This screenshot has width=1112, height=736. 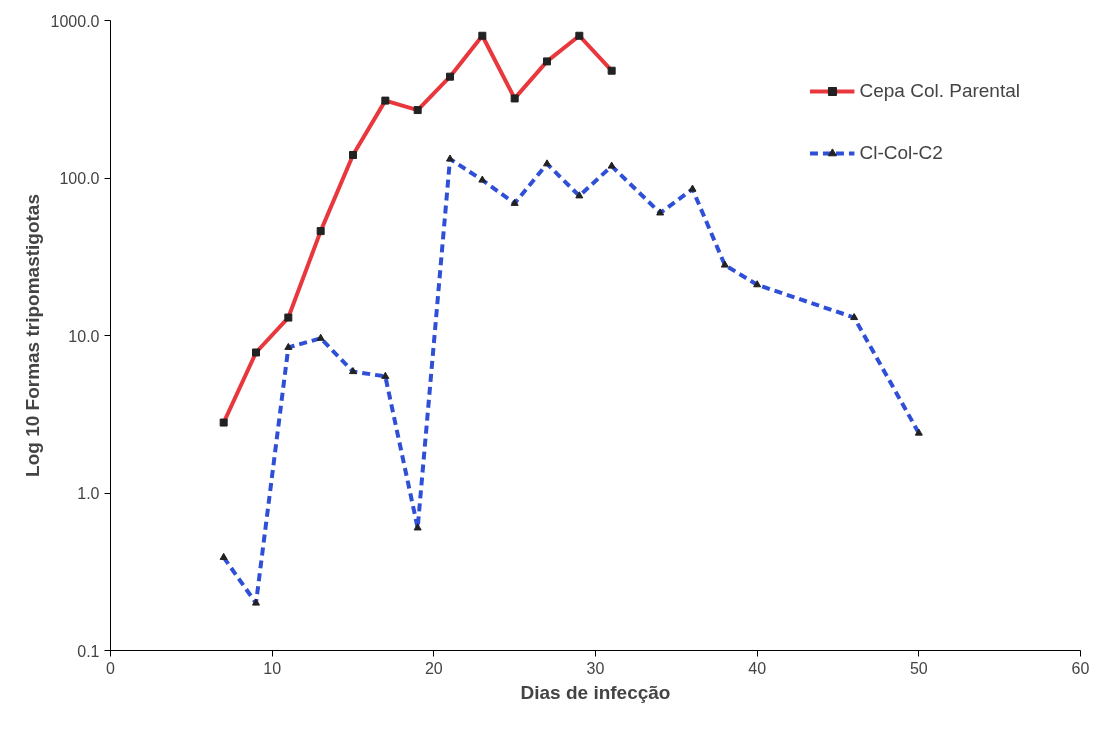 I want to click on x-tick-label: 50, so click(x=918, y=668).